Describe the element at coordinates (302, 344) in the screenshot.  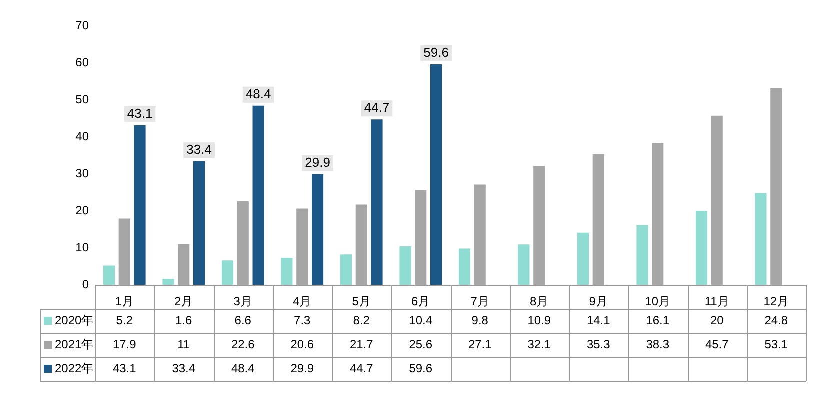
I see `data-label: 20.6` at that location.